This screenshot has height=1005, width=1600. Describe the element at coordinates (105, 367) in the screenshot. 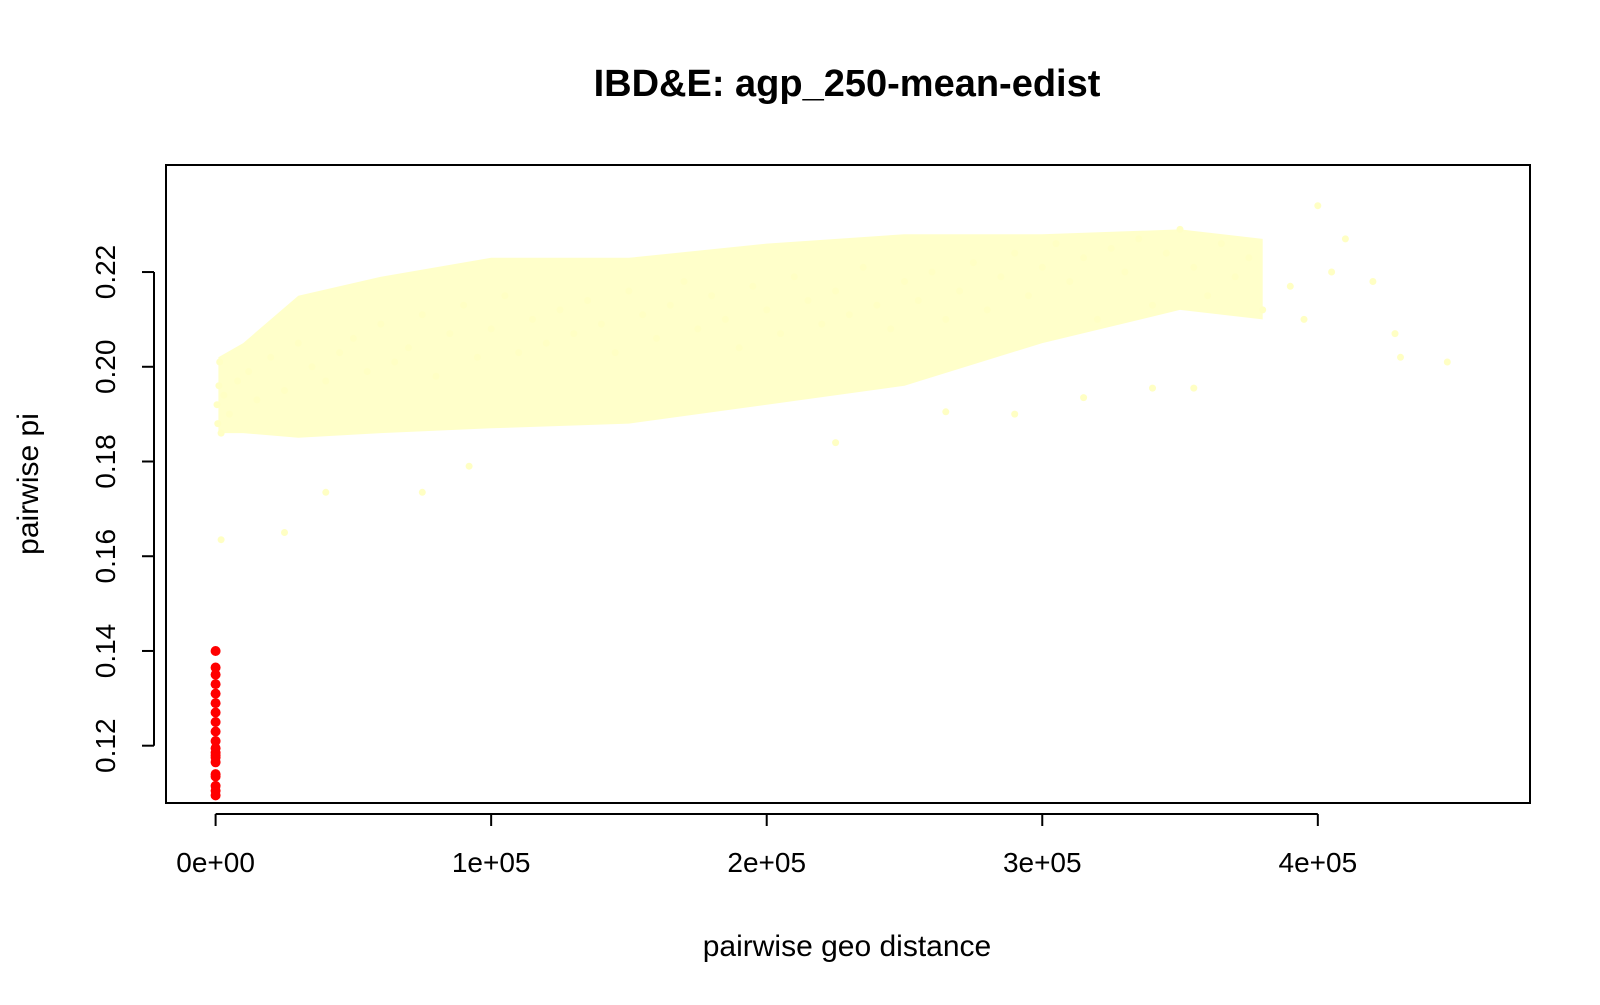

I see `y-tick-label: 0.20` at that location.